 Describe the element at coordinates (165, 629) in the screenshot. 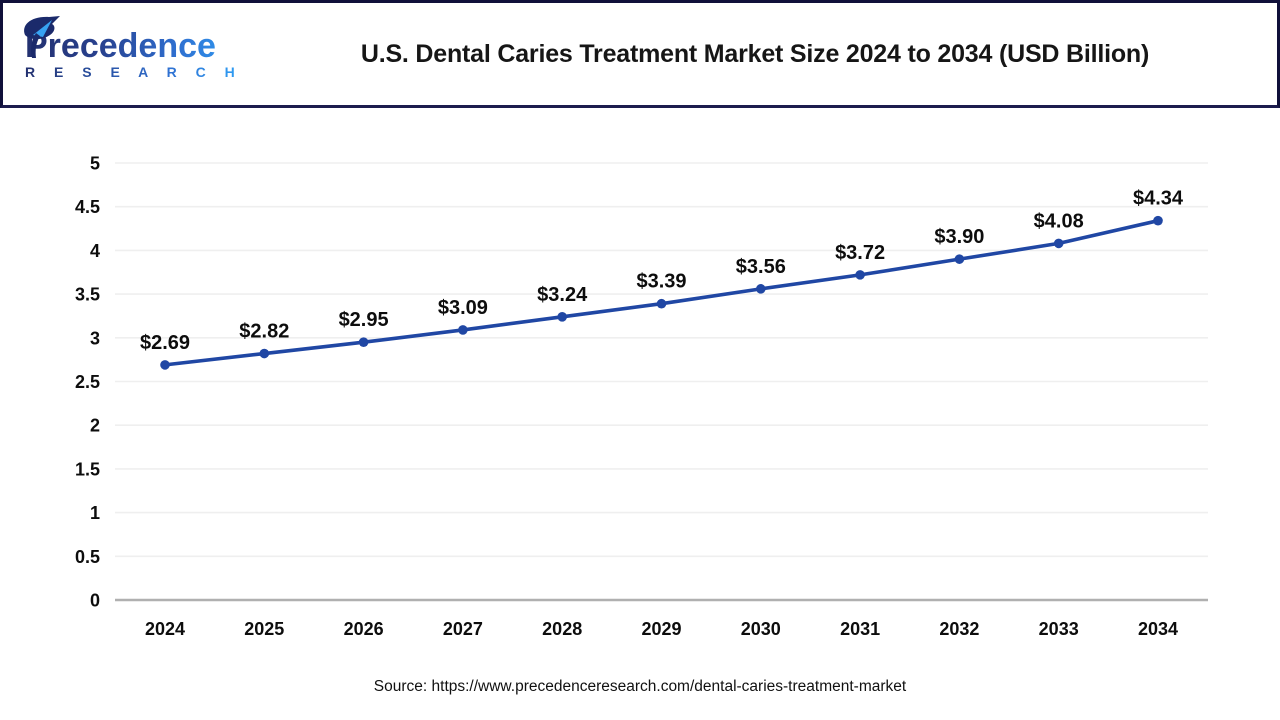

I see `x-tick-label: 2024` at that location.